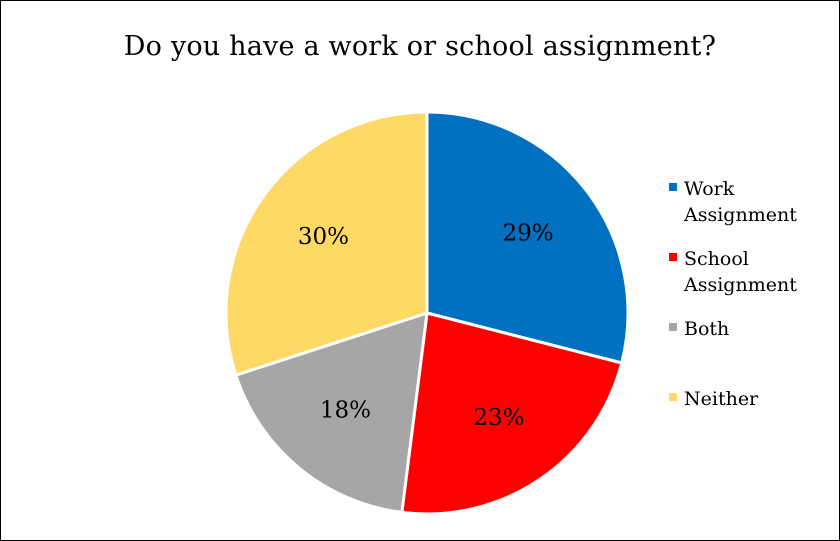  Describe the element at coordinates (345, 411) in the screenshot. I see `data-label-both: 18%` at that location.